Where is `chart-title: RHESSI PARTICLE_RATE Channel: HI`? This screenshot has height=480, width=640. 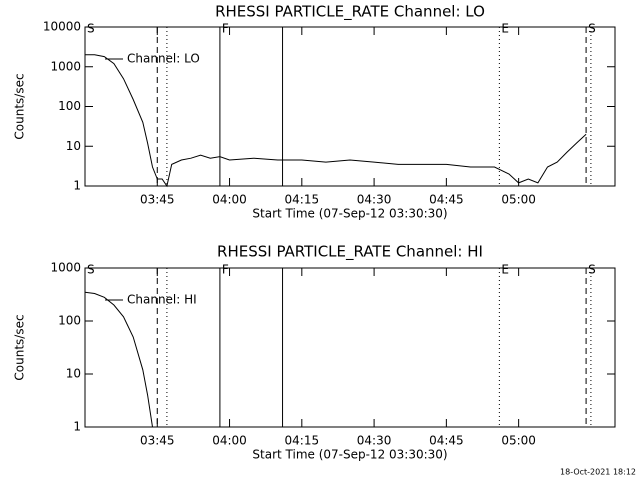
chart-title: RHESSI PARTICLE_RATE Channel: HI is located at coordinates (350, 252).